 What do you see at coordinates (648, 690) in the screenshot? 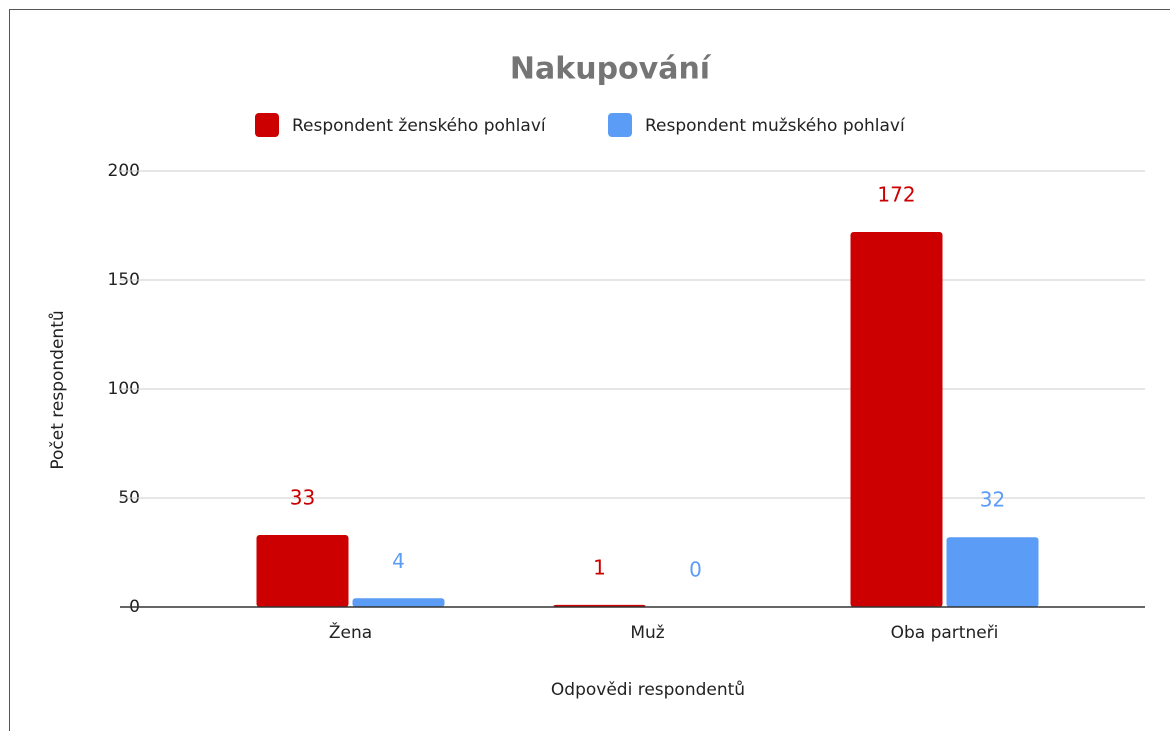
I see `x-axis-label: Odpovědi respondentů` at bounding box center [648, 690].